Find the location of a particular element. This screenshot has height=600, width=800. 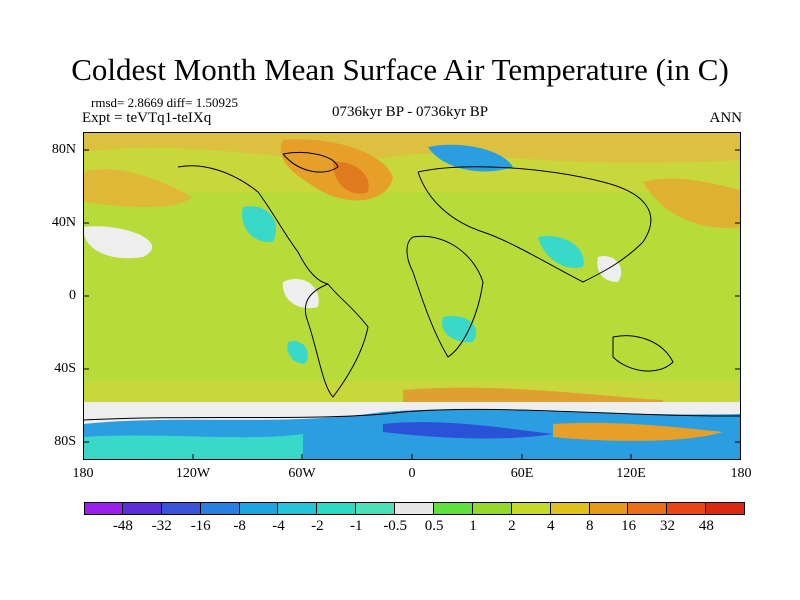

lon-label-180-west: 180 is located at coordinates (83, 473).